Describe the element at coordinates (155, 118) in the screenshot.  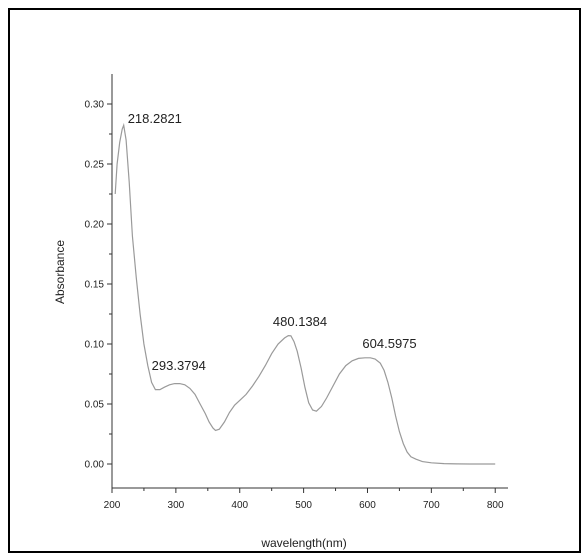
I see `peak-label: 218.2821` at that location.